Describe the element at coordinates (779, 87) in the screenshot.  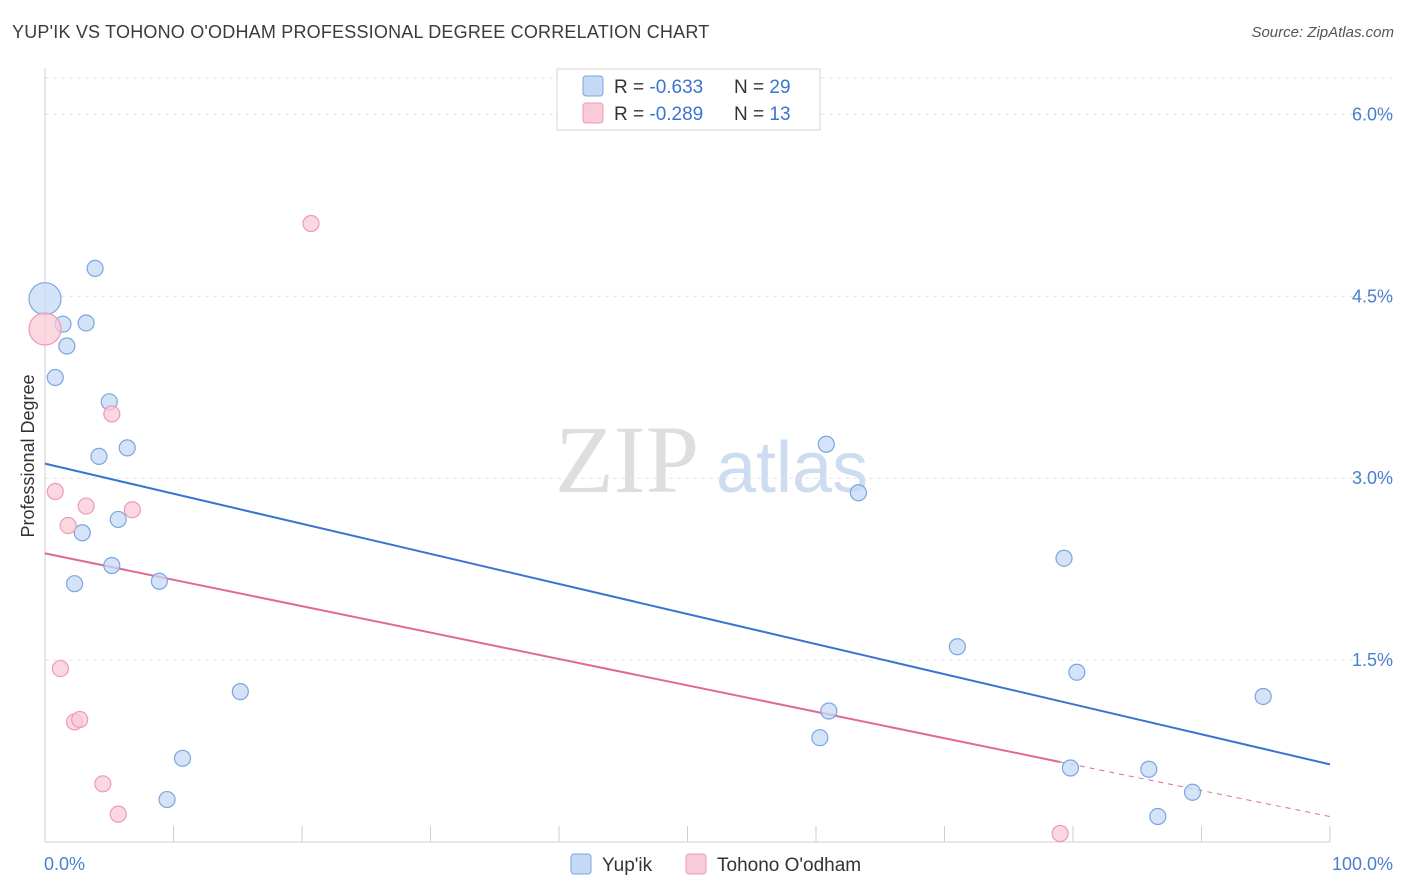
I see `legend-n-value: 29` at that location.